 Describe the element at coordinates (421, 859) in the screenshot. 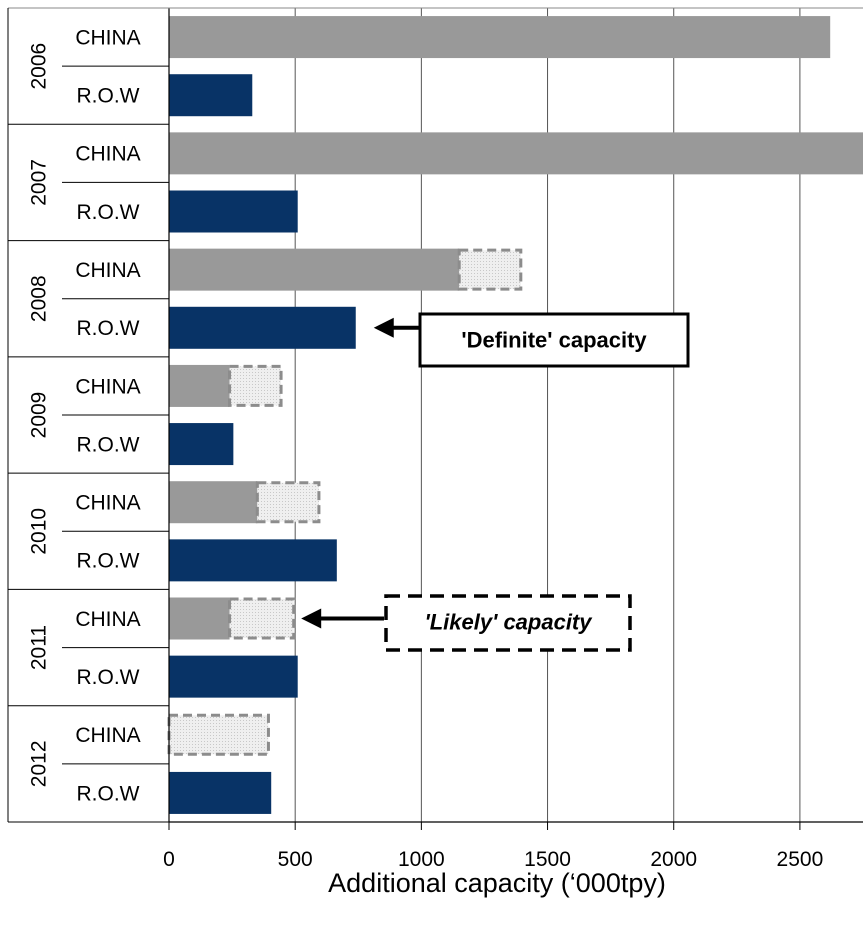

I see `x-tick-label: 1000` at that location.